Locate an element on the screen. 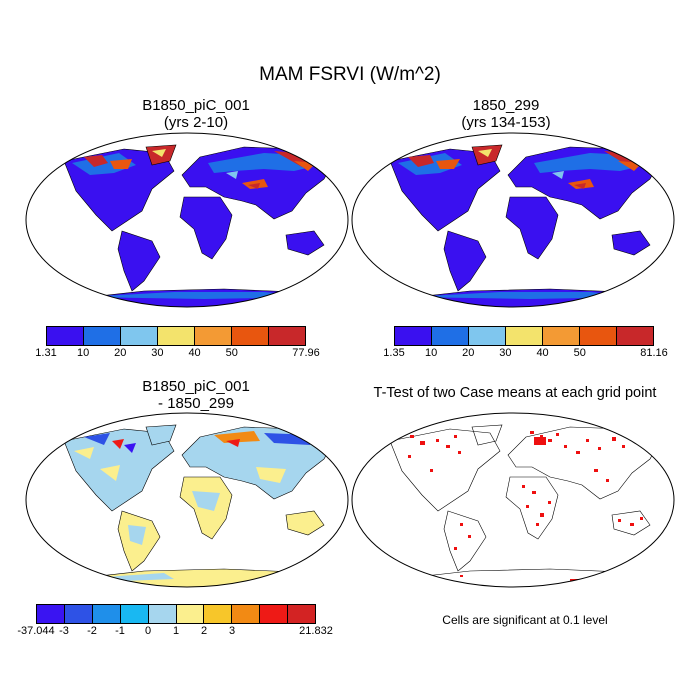 This screenshot has height=700, width=700. colorbar-tick-label: 0 is located at coordinates (148, 631).